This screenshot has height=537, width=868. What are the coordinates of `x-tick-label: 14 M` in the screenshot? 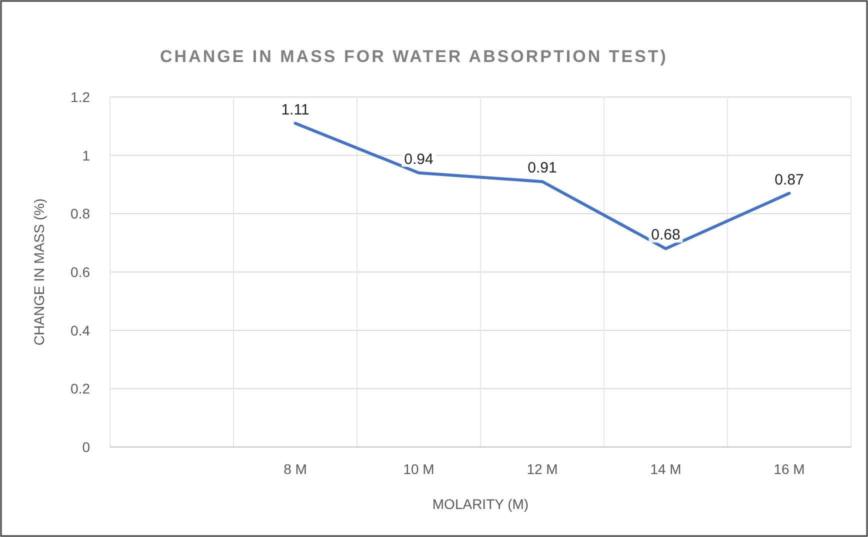 It's located at (666, 469).